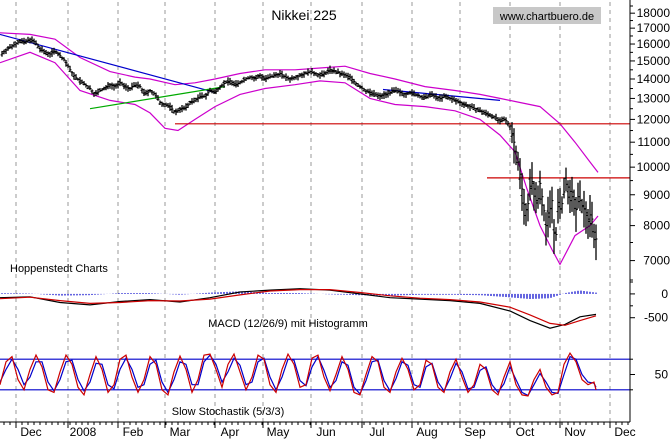 The image size is (672, 439). I want to click on price-tick-label: 14000, so click(654, 79).